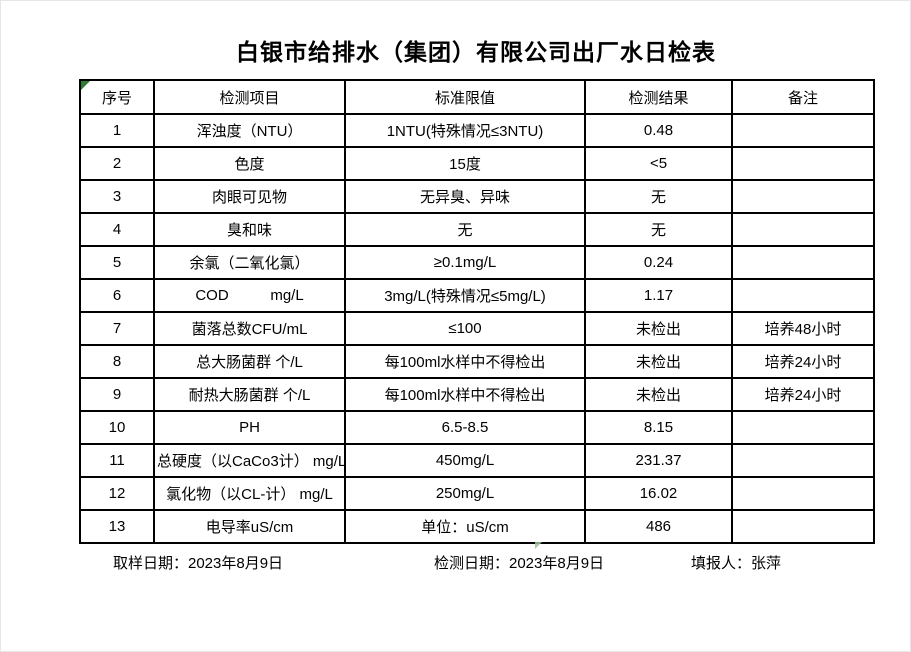  I want to click on cell-limit: 3mg/L(特殊情况≤5mg/L), so click(465, 295).